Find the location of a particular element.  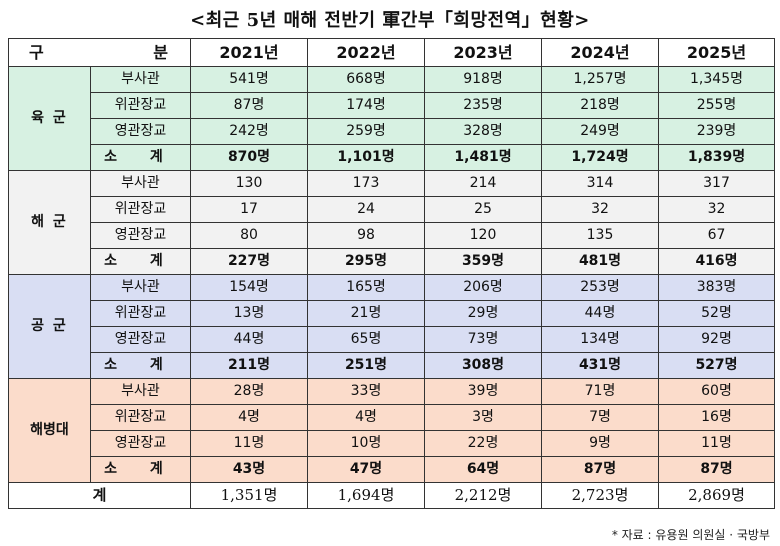

table-cell: 21명 is located at coordinates (366, 313).